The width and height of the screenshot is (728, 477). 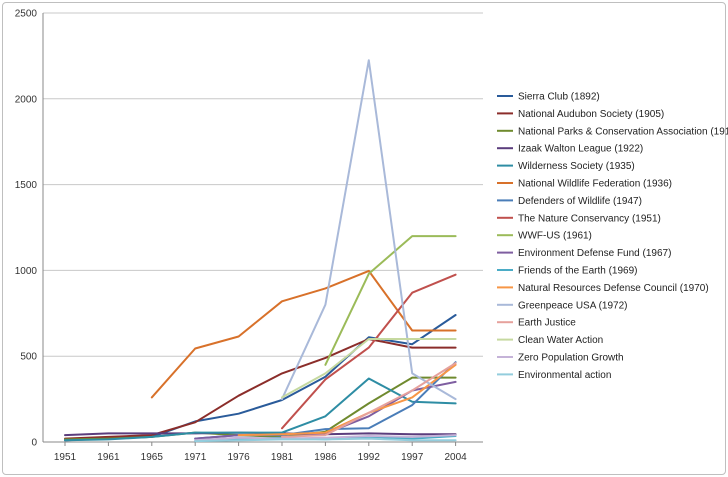 I want to click on x-tick-label: 1992, so click(x=369, y=457).